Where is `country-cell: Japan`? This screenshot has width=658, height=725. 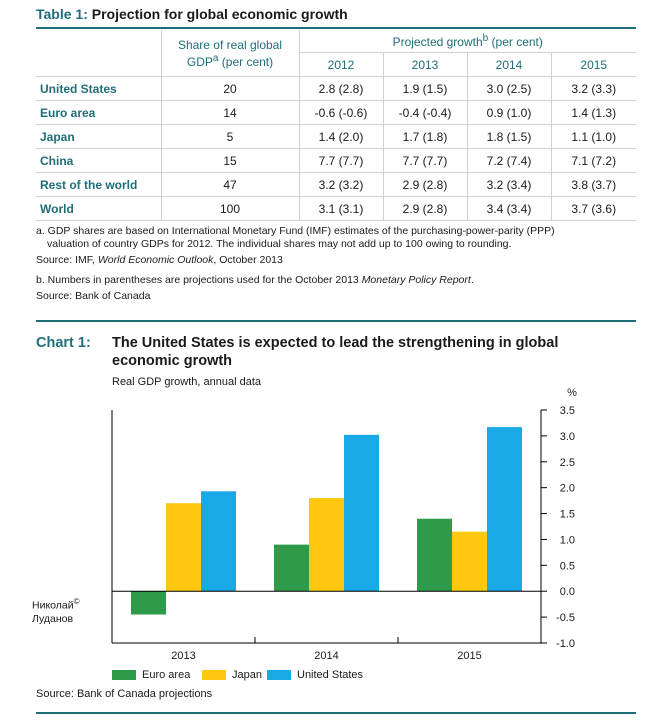
country-cell: Japan is located at coordinates (99, 136).